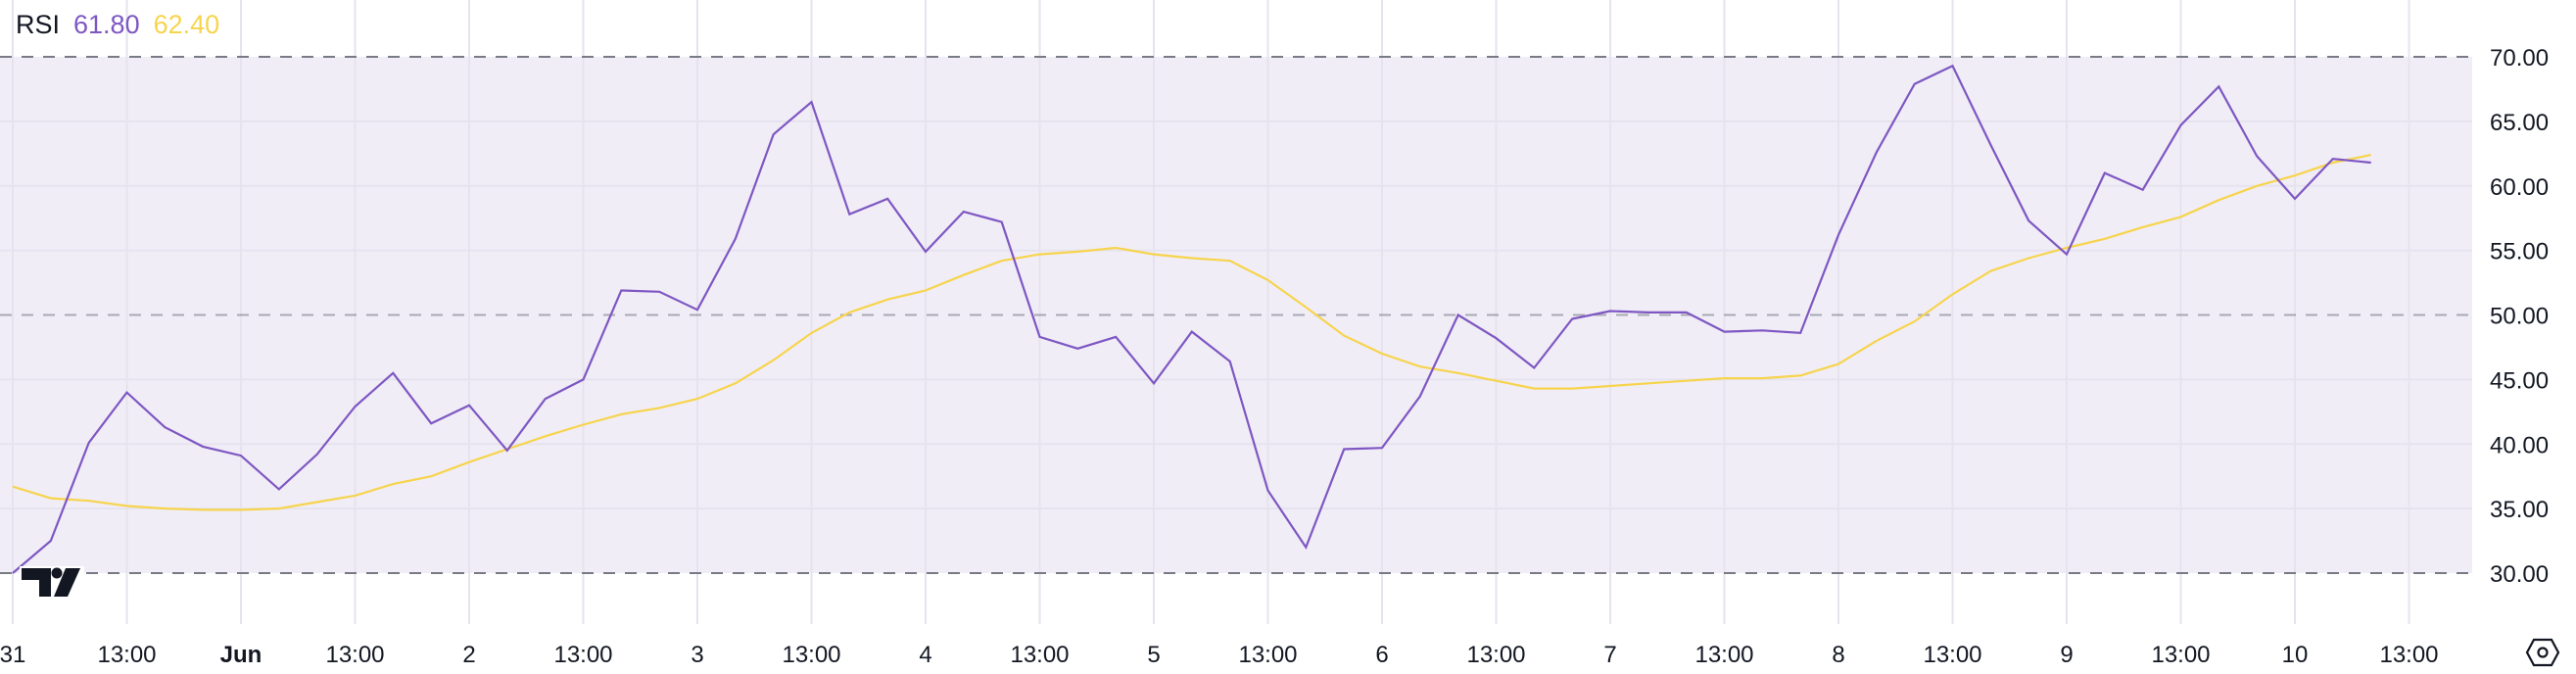 The image size is (2576, 674). What do you see at coordinates (2519, 317) in the screenshot?
I see `y-tick-label: 50.00` at bounding box center [2519, 317].